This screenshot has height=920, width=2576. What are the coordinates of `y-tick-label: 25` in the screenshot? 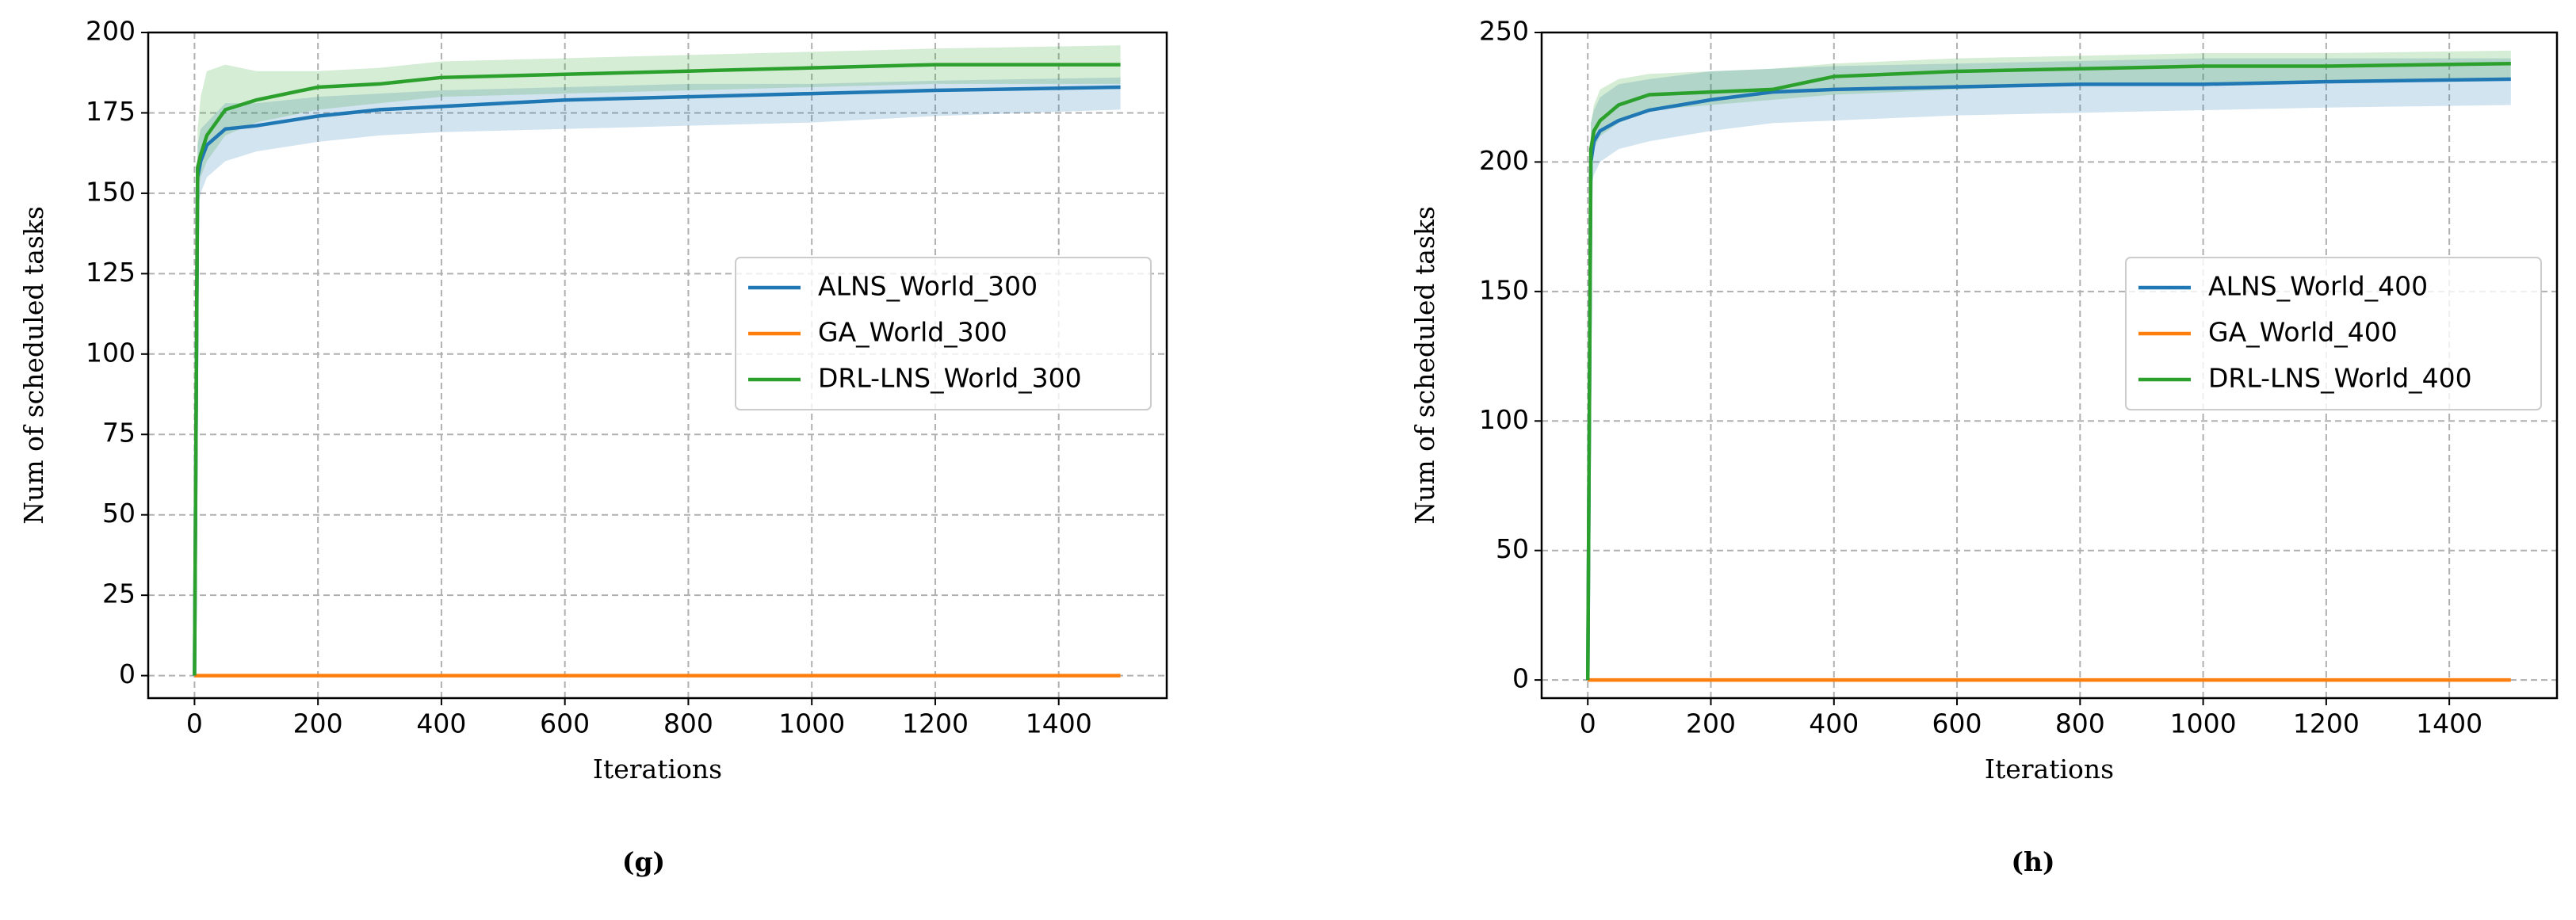 It's located at (119, 593).